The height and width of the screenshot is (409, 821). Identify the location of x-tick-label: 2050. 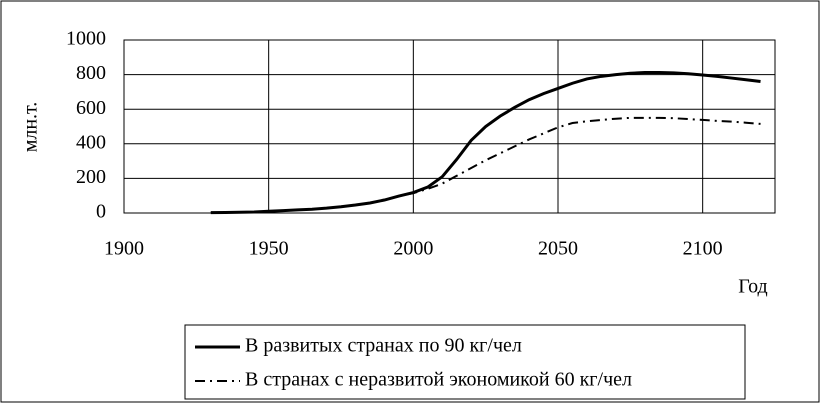
(558, 249).